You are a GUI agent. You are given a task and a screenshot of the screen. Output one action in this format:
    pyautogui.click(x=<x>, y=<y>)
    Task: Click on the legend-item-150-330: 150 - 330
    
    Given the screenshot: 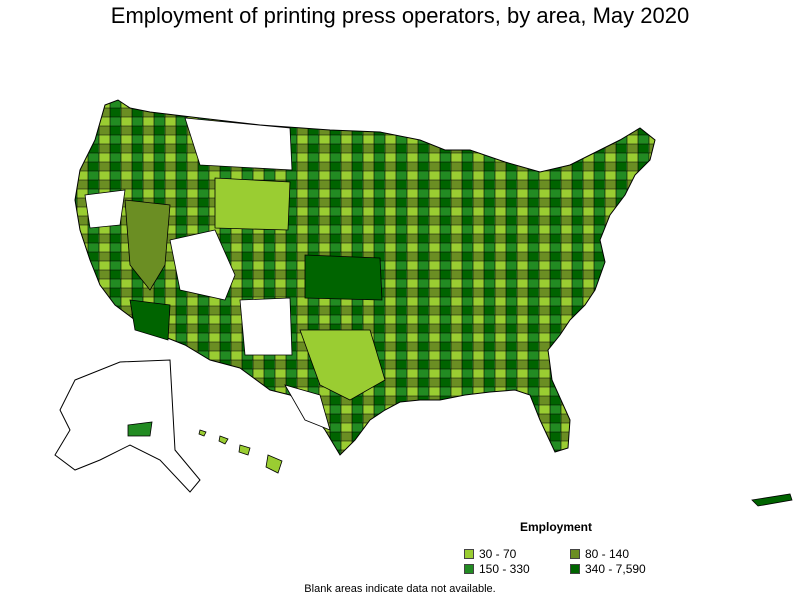 What is the action you would take?
    pyautogui.click(x=497, y=569)
    